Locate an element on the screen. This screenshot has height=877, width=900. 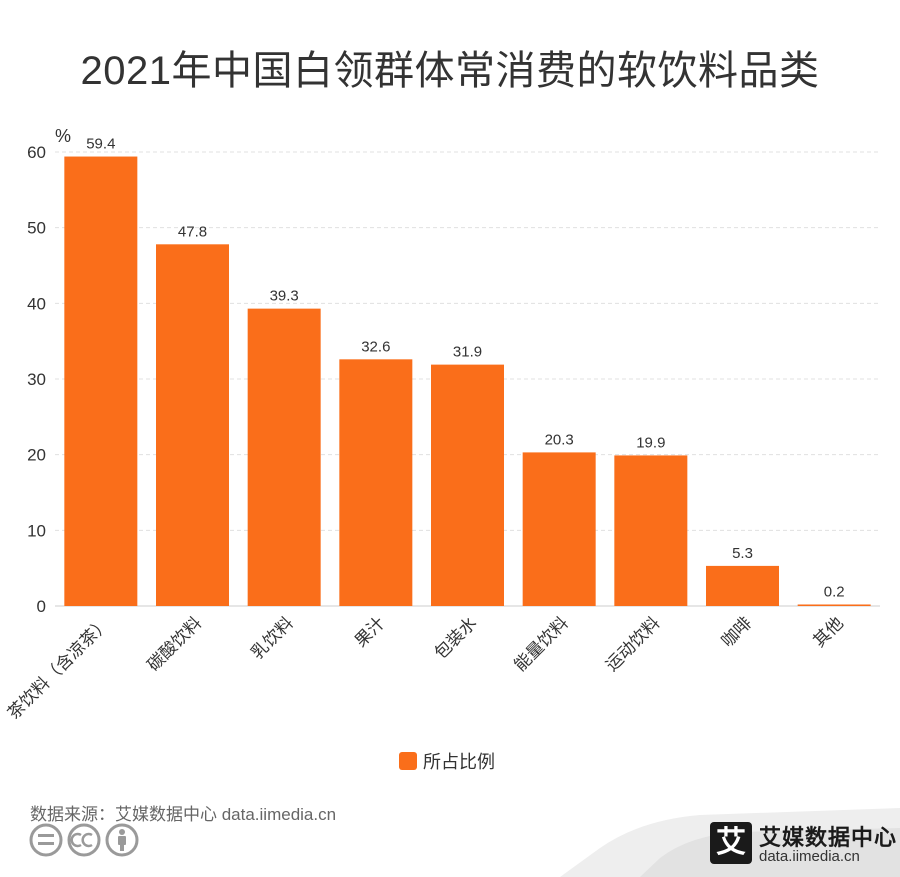
license-icons is located at coordinates (84, 840).